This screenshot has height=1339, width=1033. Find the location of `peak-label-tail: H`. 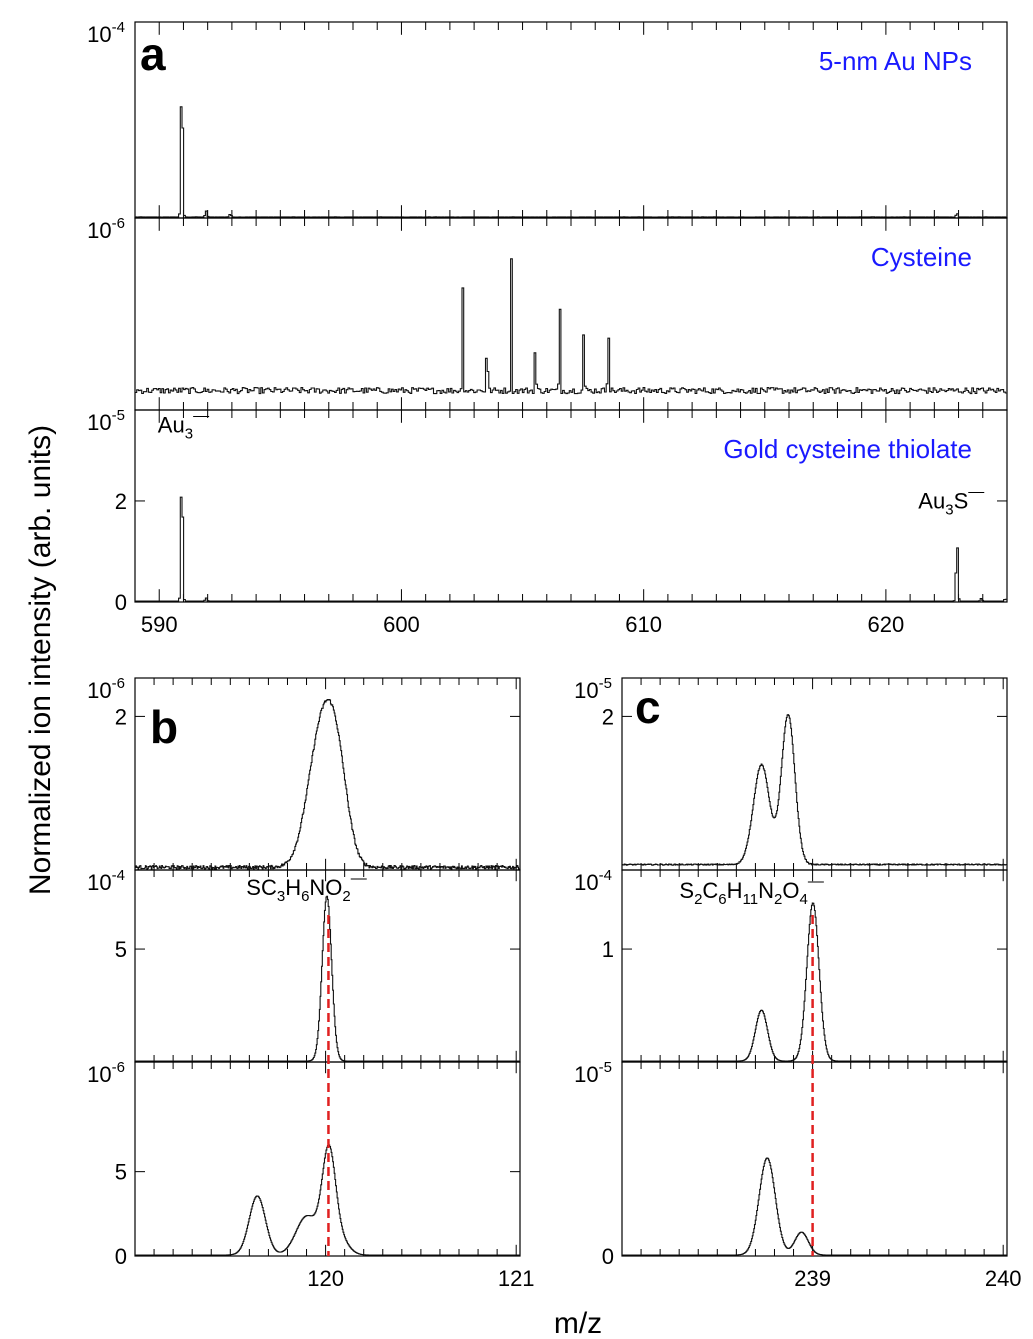

peak-label-tail: H is located at coordinates (293, 887).